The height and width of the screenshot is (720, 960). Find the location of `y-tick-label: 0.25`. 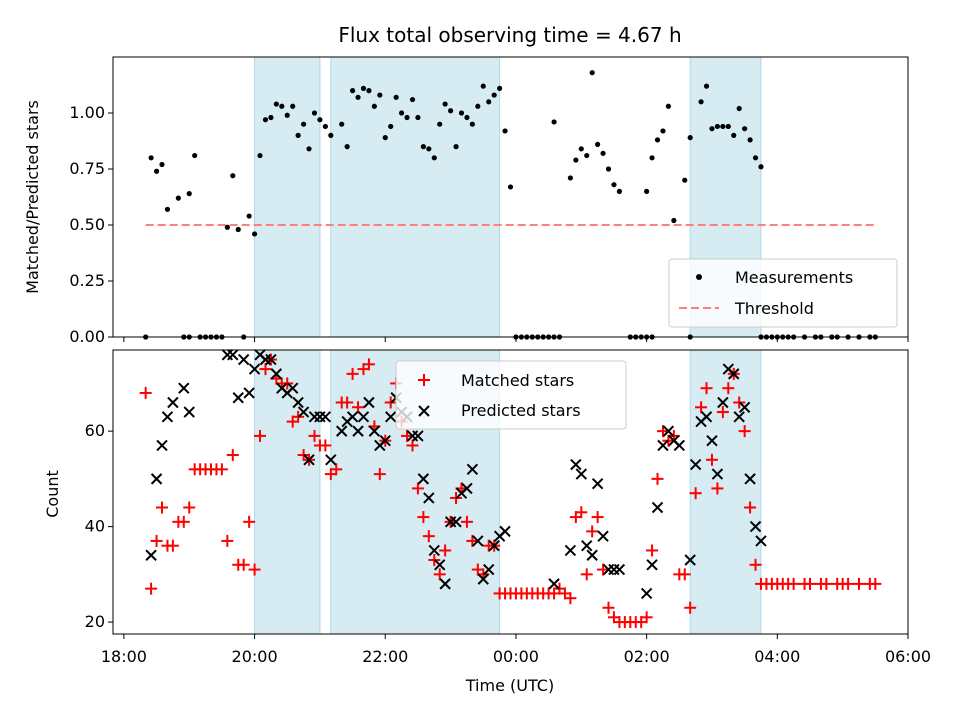

y-tick-label: 0.25 is located at coordinates (87, 280).